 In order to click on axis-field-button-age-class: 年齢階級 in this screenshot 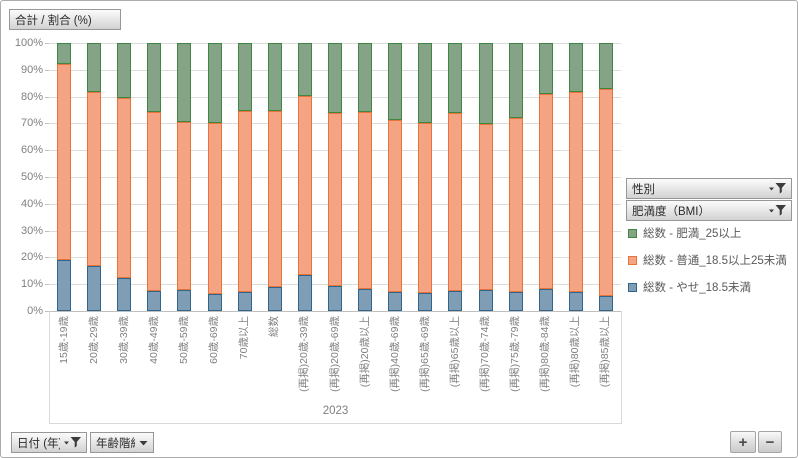, I will do `click(122, 442)`.